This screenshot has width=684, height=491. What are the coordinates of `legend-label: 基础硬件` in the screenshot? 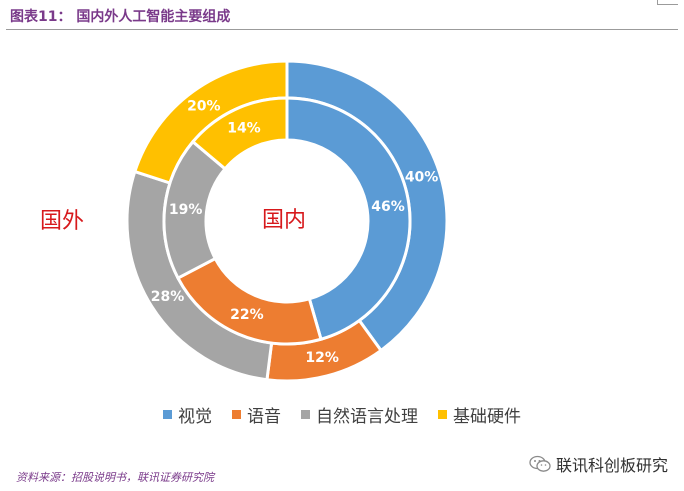 It's located at (487, 417).